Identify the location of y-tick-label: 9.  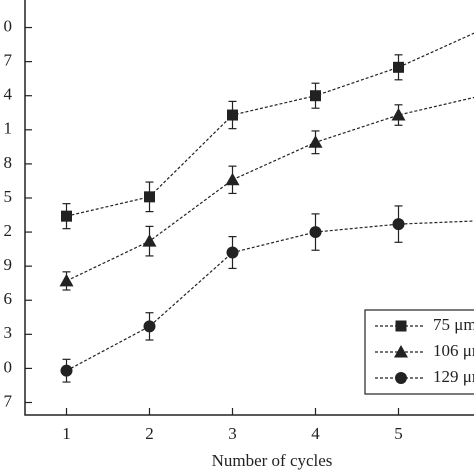
(8, 264).